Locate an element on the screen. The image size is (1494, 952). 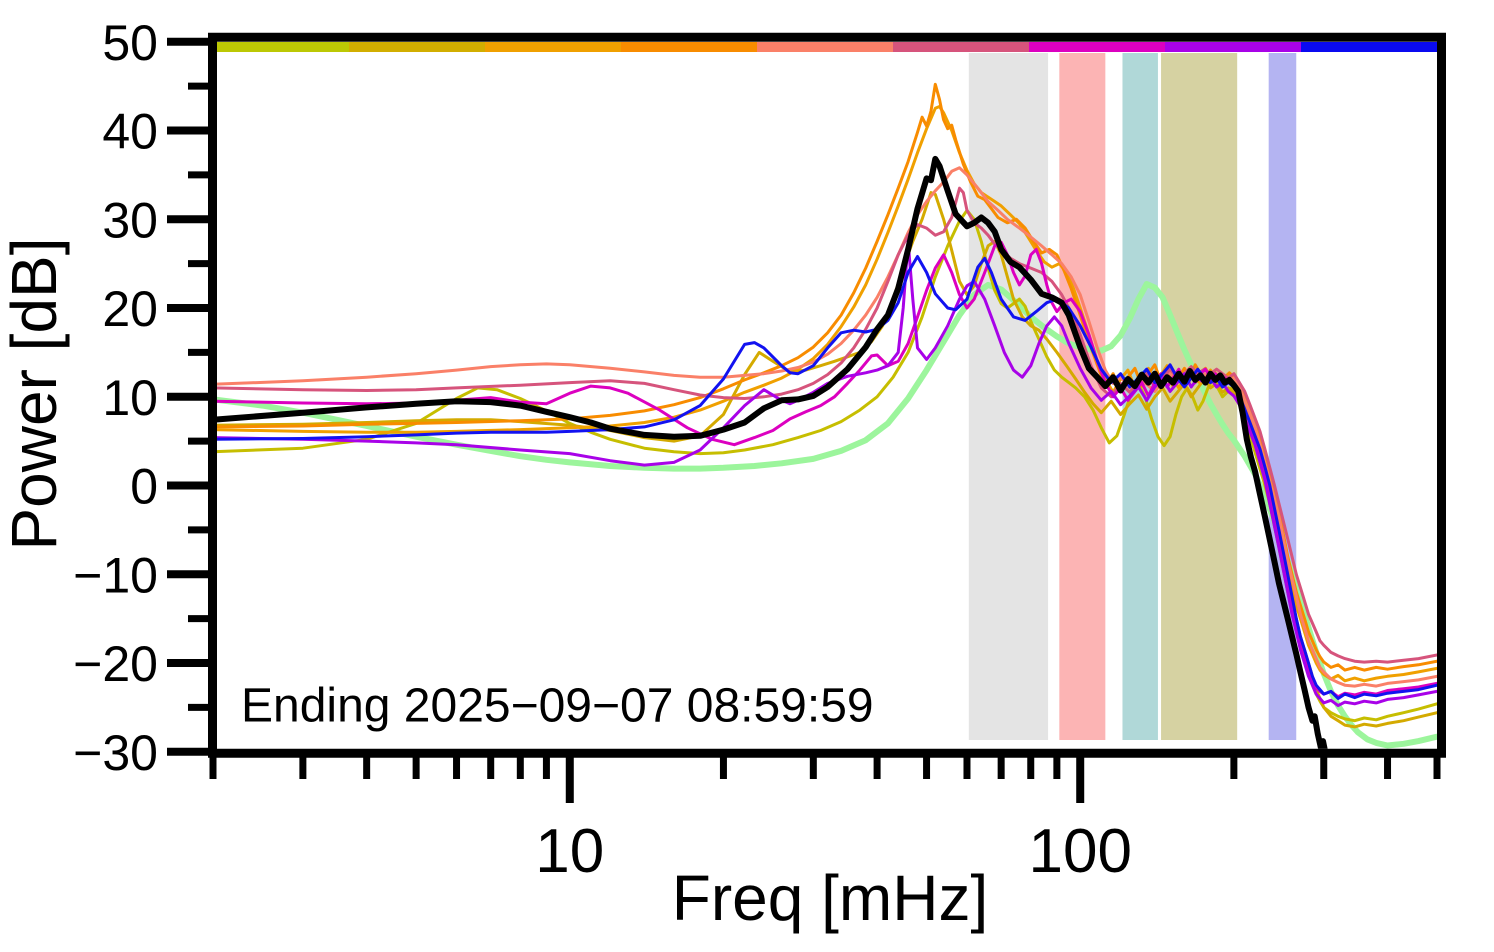
x-axis-title: Freq [mHz] is located at coordinates (830, 898).